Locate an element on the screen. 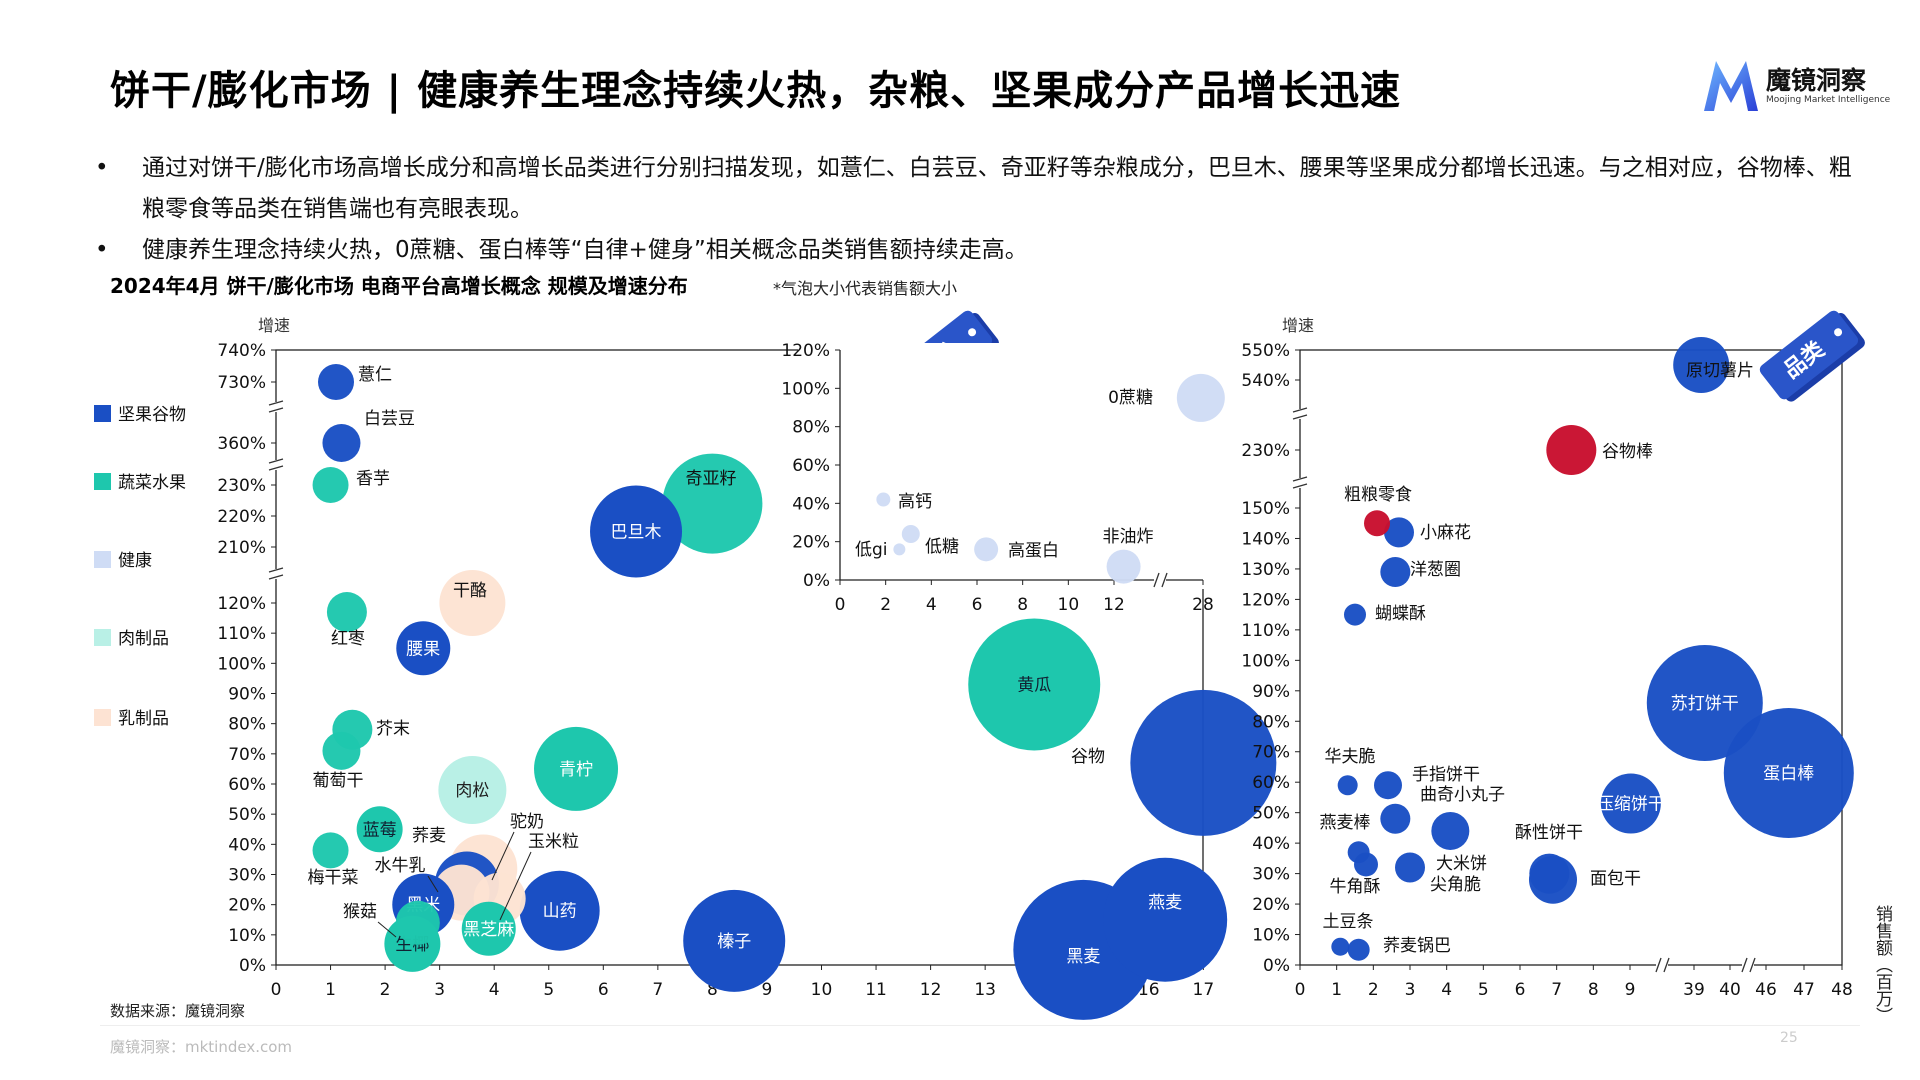  bubble-label: 腰果 is located at coordinates (423, 649).